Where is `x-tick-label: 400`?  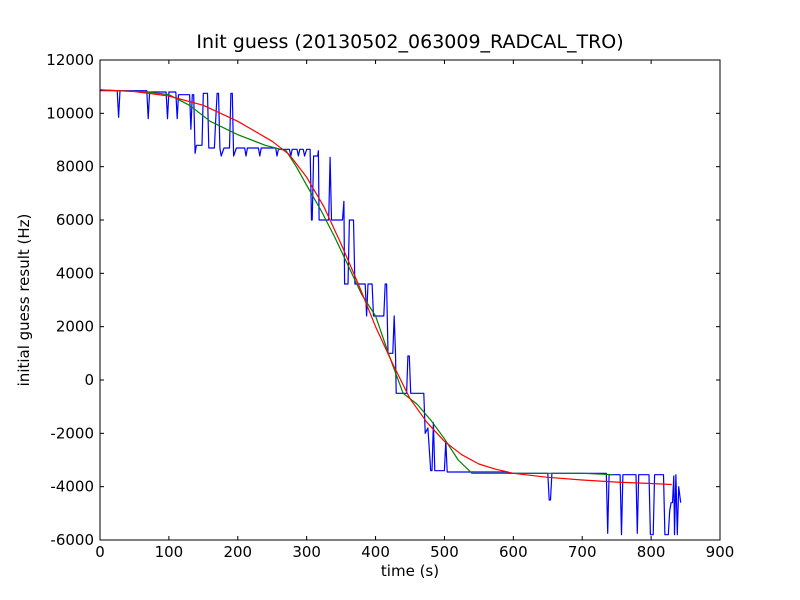
x-tick-label: 400 is located at coordinates (375, 552).